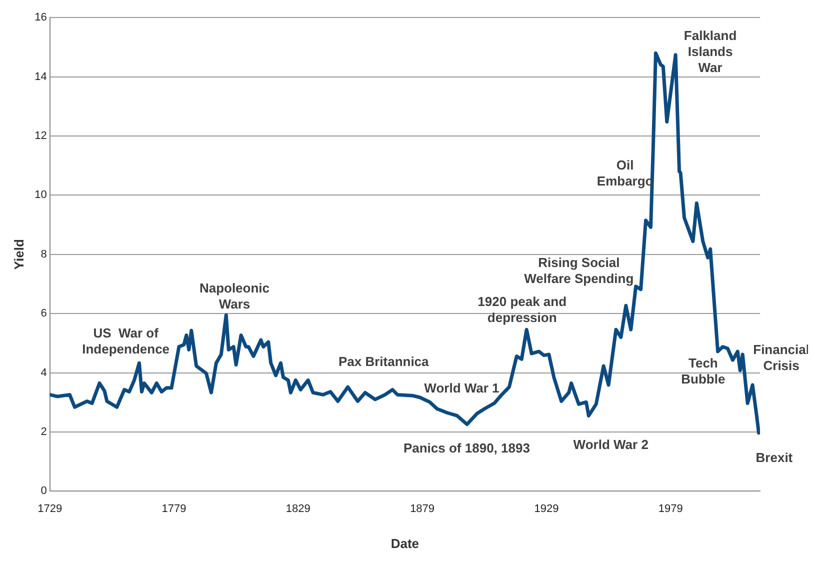 The image size is (815, 564). Describe the element at coordinates (405, 543) in the screenshot. I see `x-axis-title: Date` at that location.